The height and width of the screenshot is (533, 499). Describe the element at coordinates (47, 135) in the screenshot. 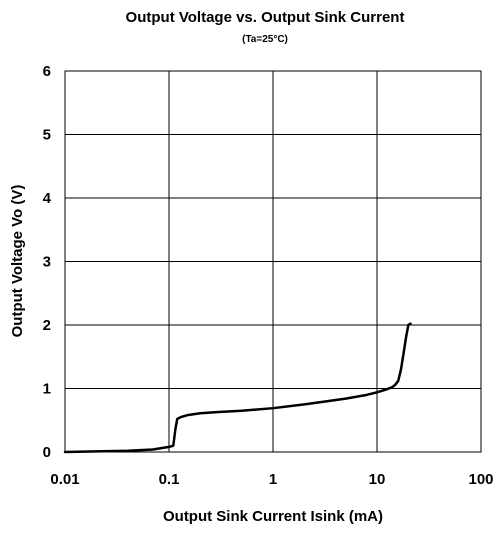

I see `y-tick-label: 5` at that location.